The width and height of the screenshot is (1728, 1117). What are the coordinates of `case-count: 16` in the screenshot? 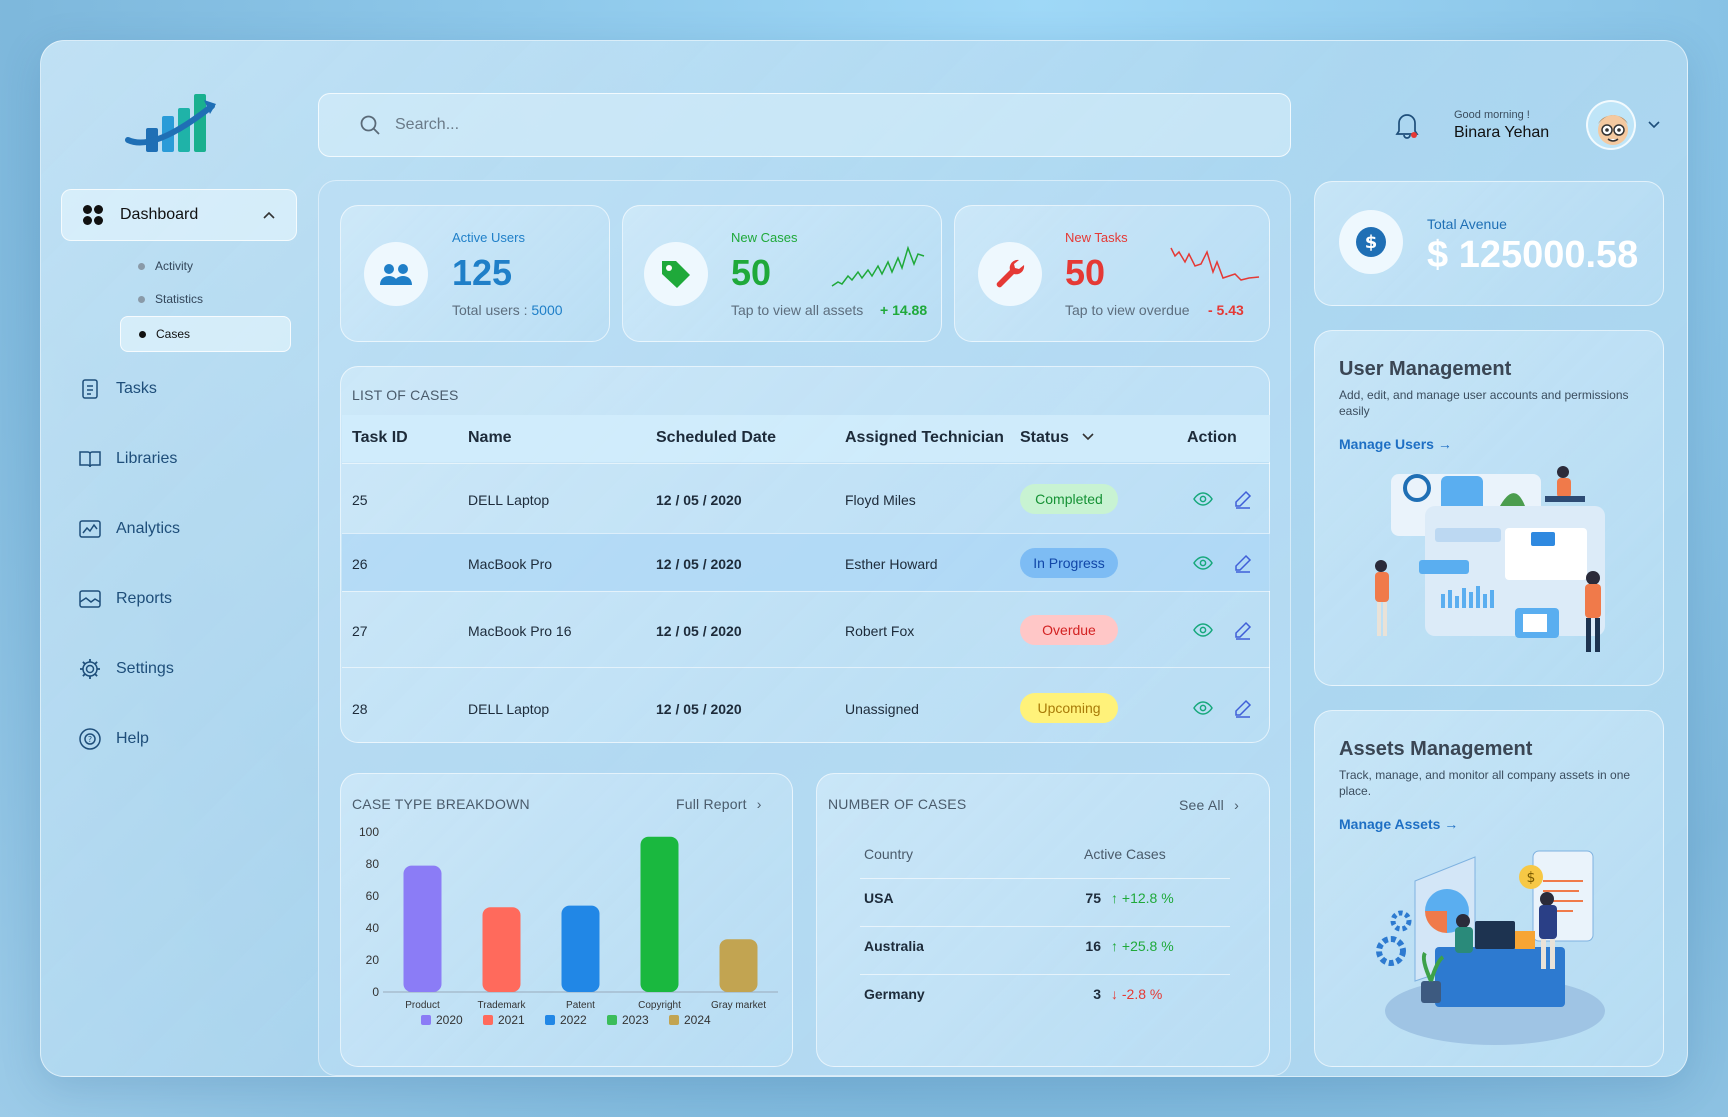 It's located at (1093, 946).